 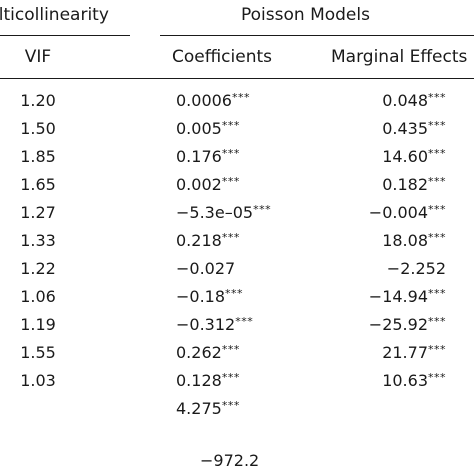 What do you see at coordinates (38, 184) in the screenshot?
I see `vif-cell: 1.65` at bounding box center [38, 184].